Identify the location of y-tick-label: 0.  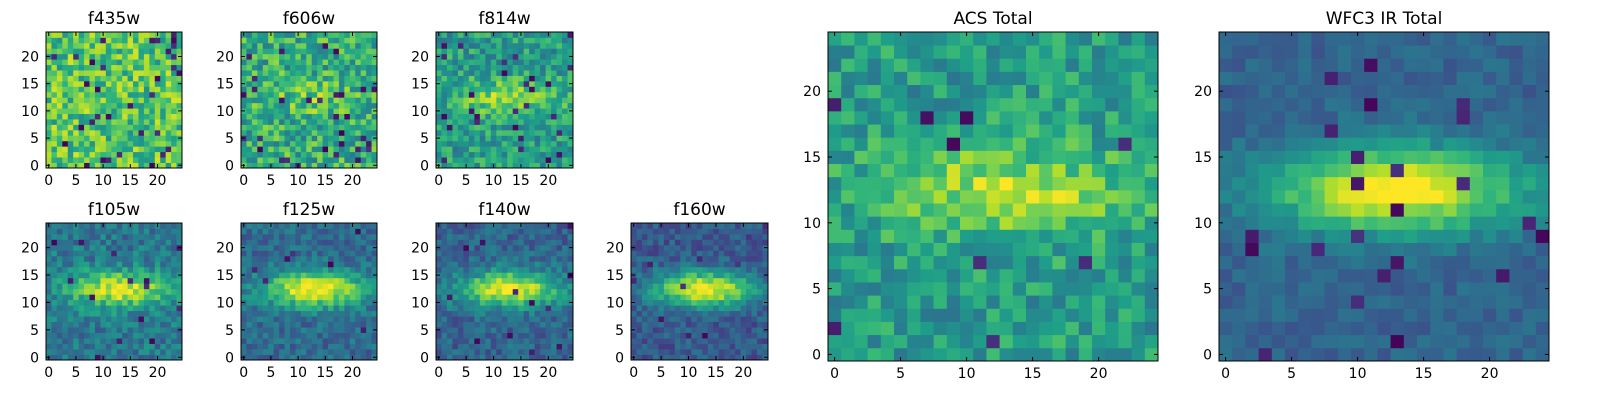
(34, 358).